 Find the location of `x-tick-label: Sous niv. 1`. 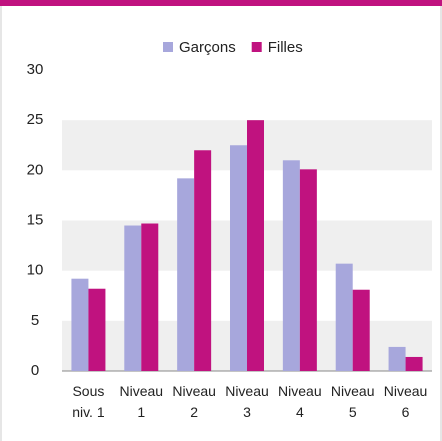

x-tick-label: Sous niv. 1 is located at coordinates (88, 401).